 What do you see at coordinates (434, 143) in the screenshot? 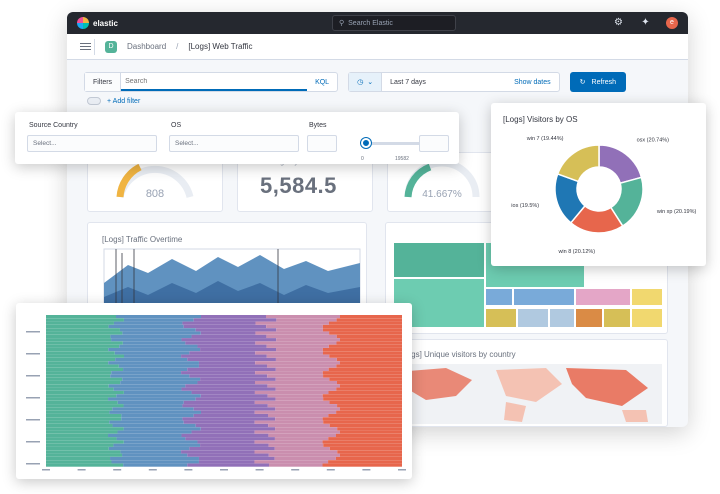
I see `bytes-max-input` at bounding box center [434, 143].